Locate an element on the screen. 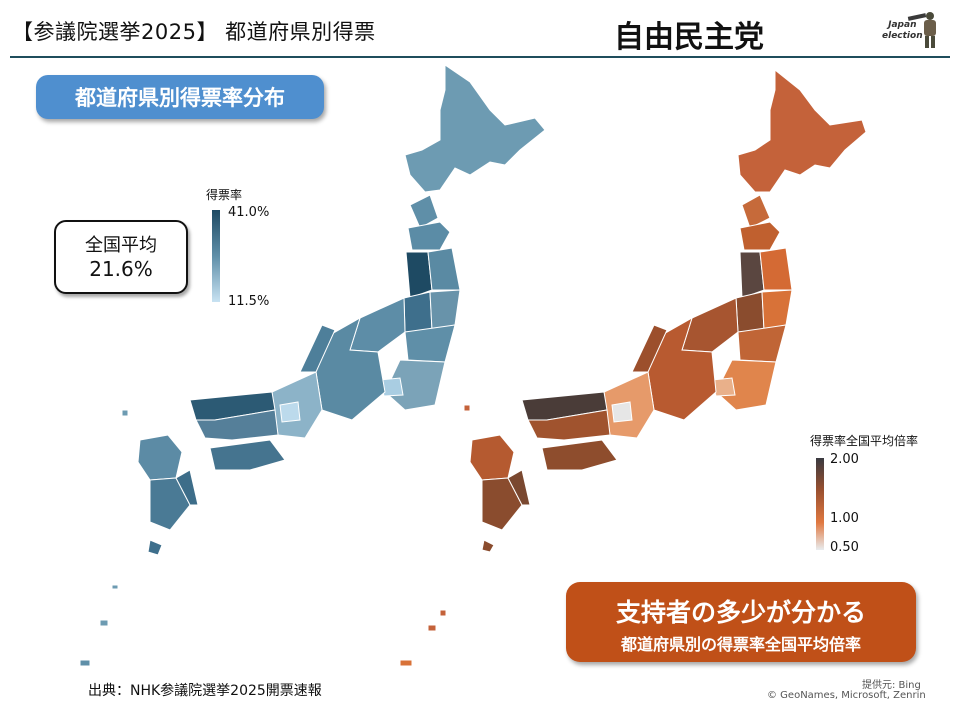 The height and width of the screenshot is (720, 960). fukushima is located at coordinates (430, 343).